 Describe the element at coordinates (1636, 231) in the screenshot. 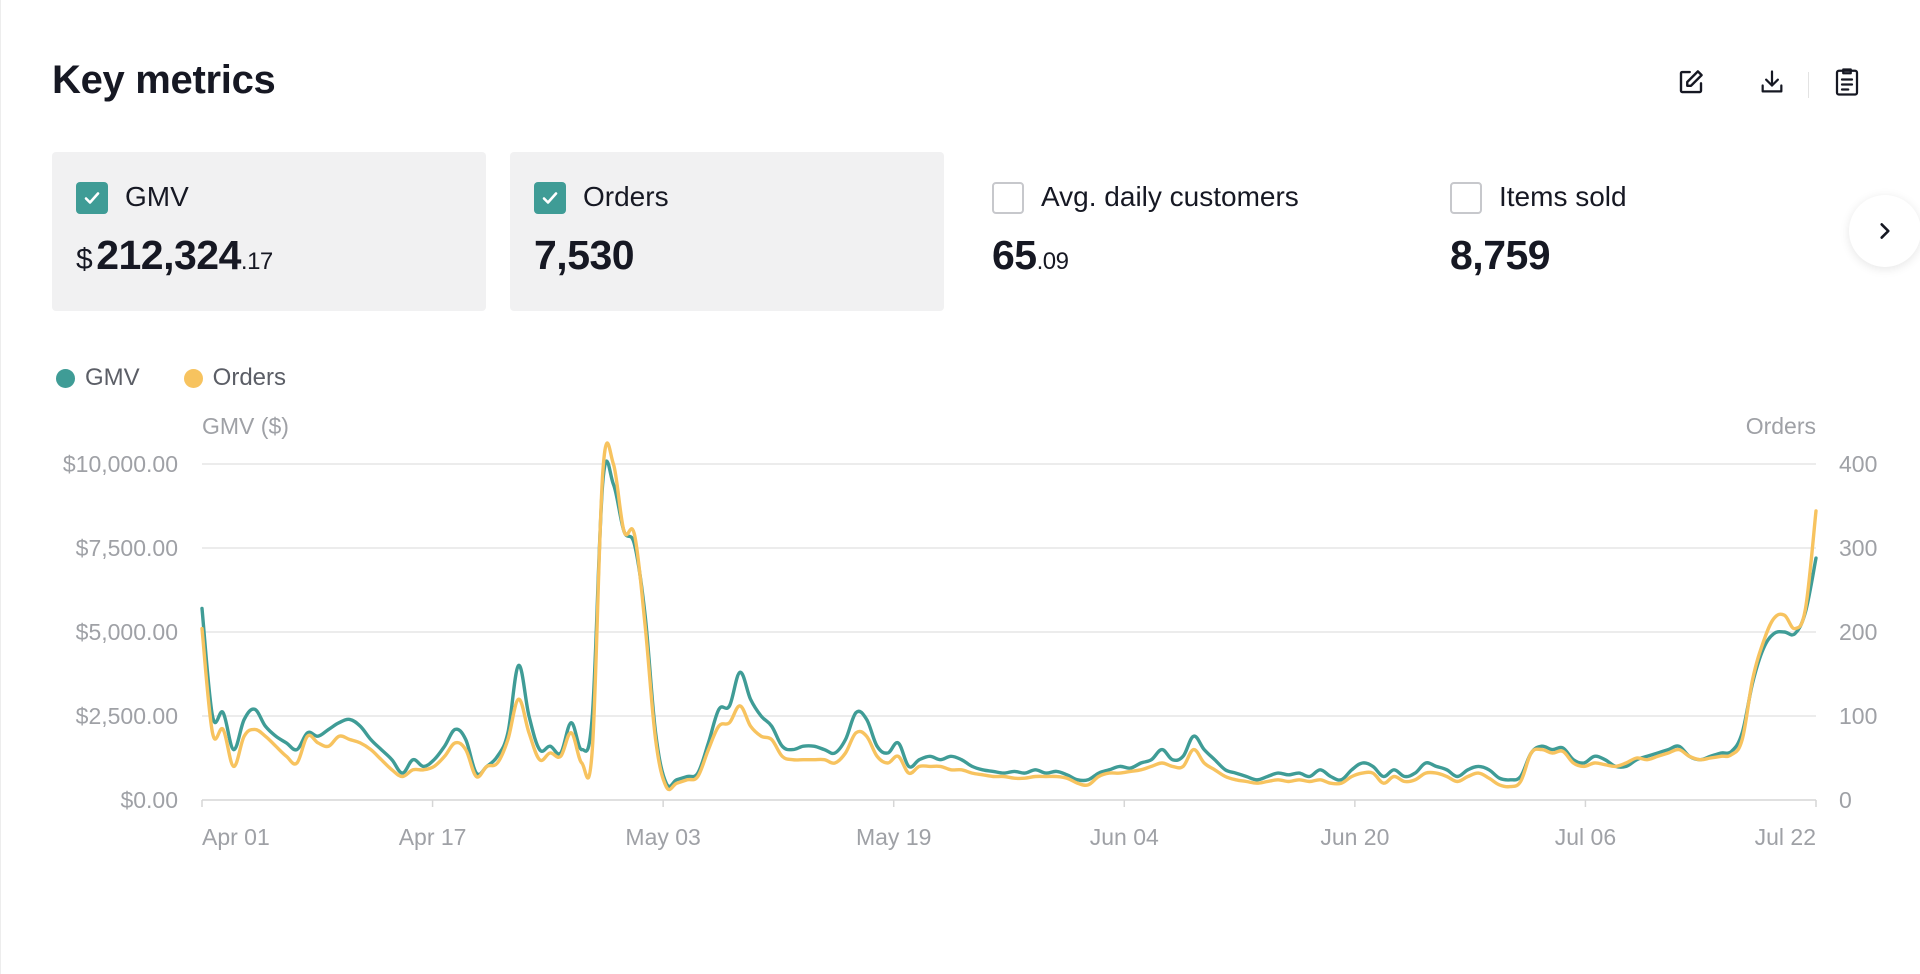

I see `metric-card-items-sold: Items sold 8,759` at that location.